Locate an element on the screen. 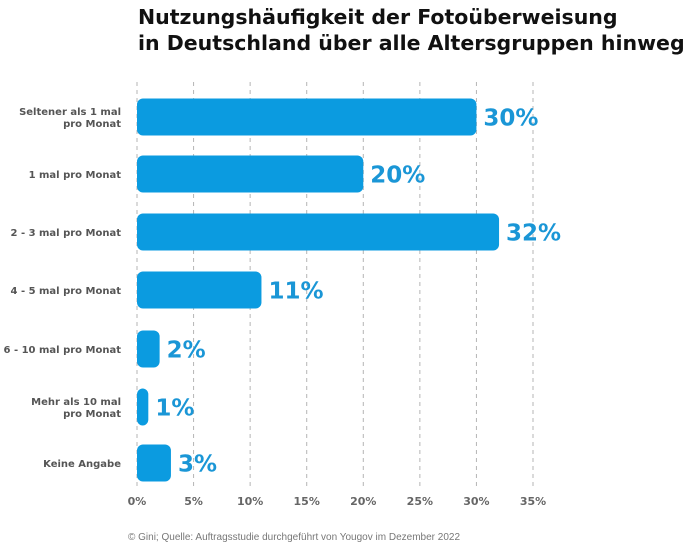  category-label: 6 - 10 mal pro Monat is located at coordinates (63, 350).